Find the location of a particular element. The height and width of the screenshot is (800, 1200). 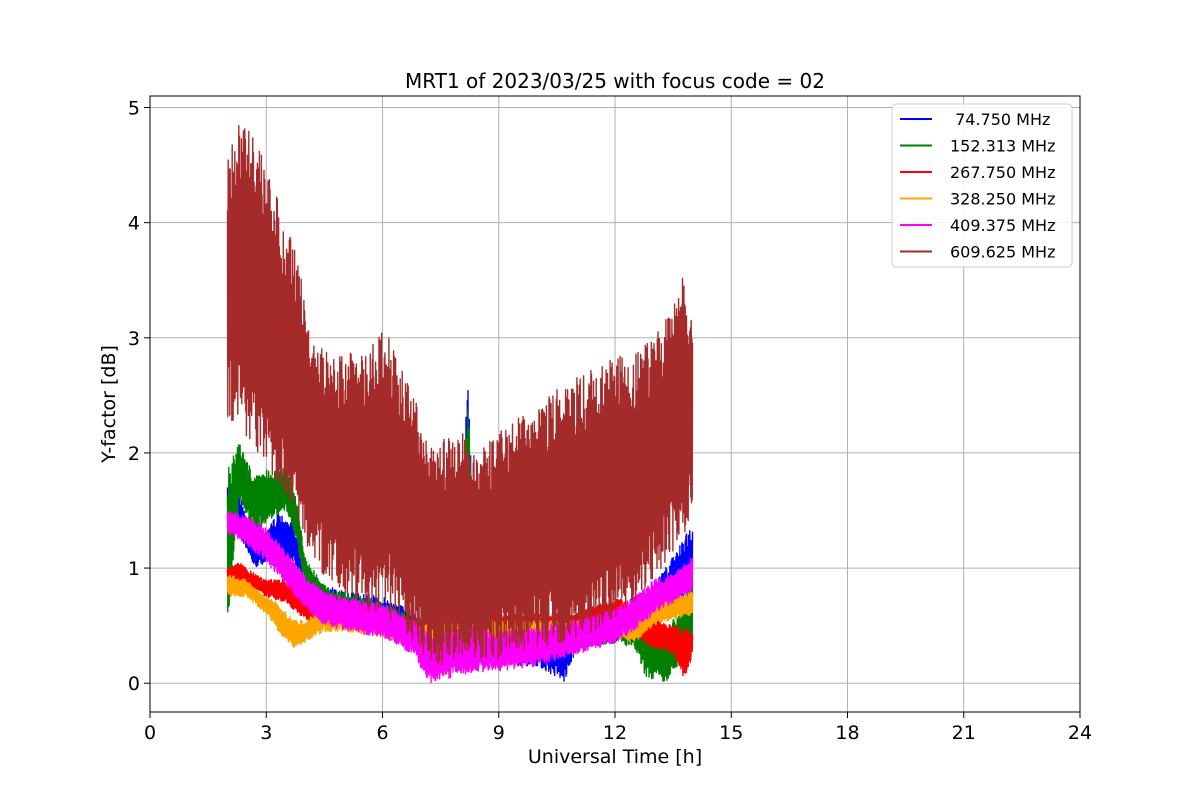

y-axis: 0 1 2 3 4 5 is located at coordinates (139, 396).